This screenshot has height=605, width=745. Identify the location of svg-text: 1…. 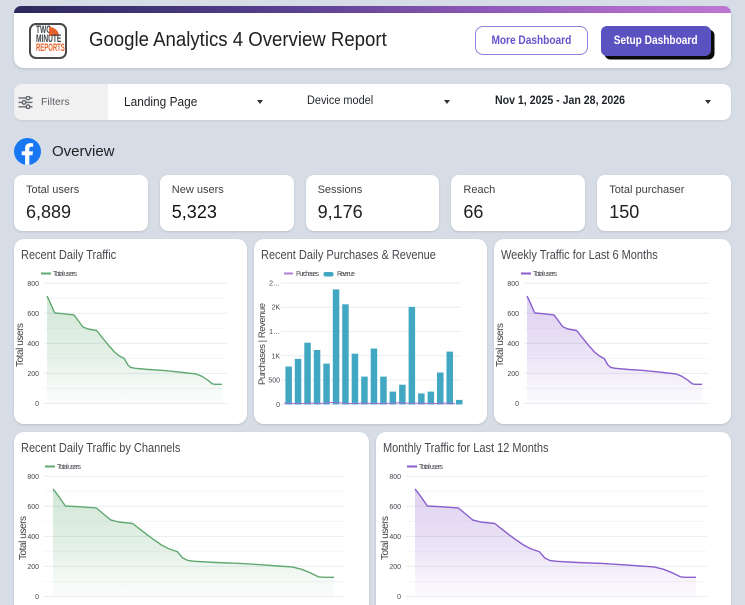
(274, 332).